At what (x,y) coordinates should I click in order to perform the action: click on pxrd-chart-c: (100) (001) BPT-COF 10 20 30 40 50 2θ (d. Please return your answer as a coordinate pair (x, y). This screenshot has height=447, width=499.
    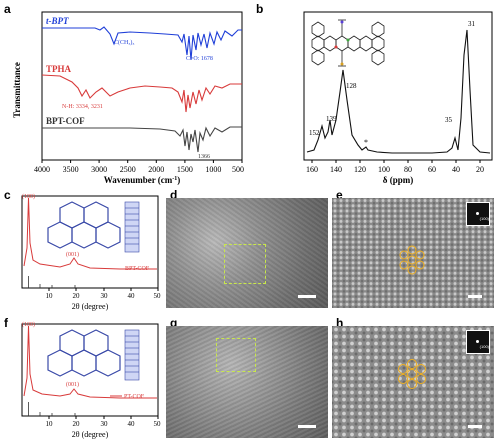
    Looking at the image, I should click on (91, 252).